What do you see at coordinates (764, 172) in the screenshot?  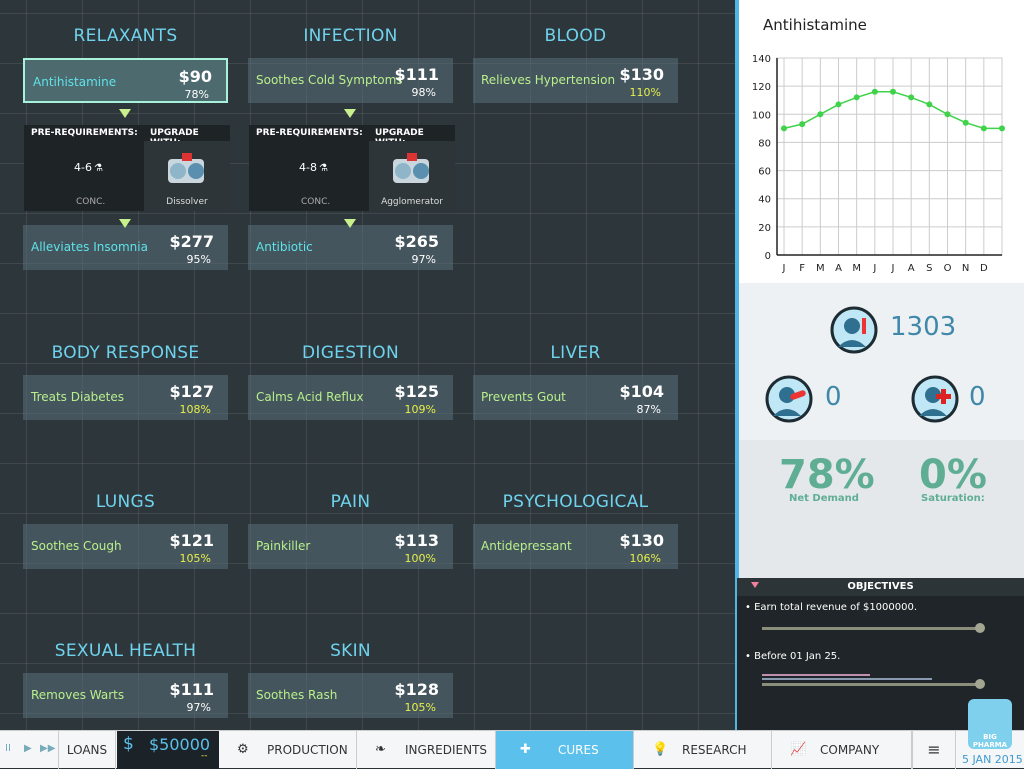 I see `y-tick-label: 60` at bounding box center [764, 172].